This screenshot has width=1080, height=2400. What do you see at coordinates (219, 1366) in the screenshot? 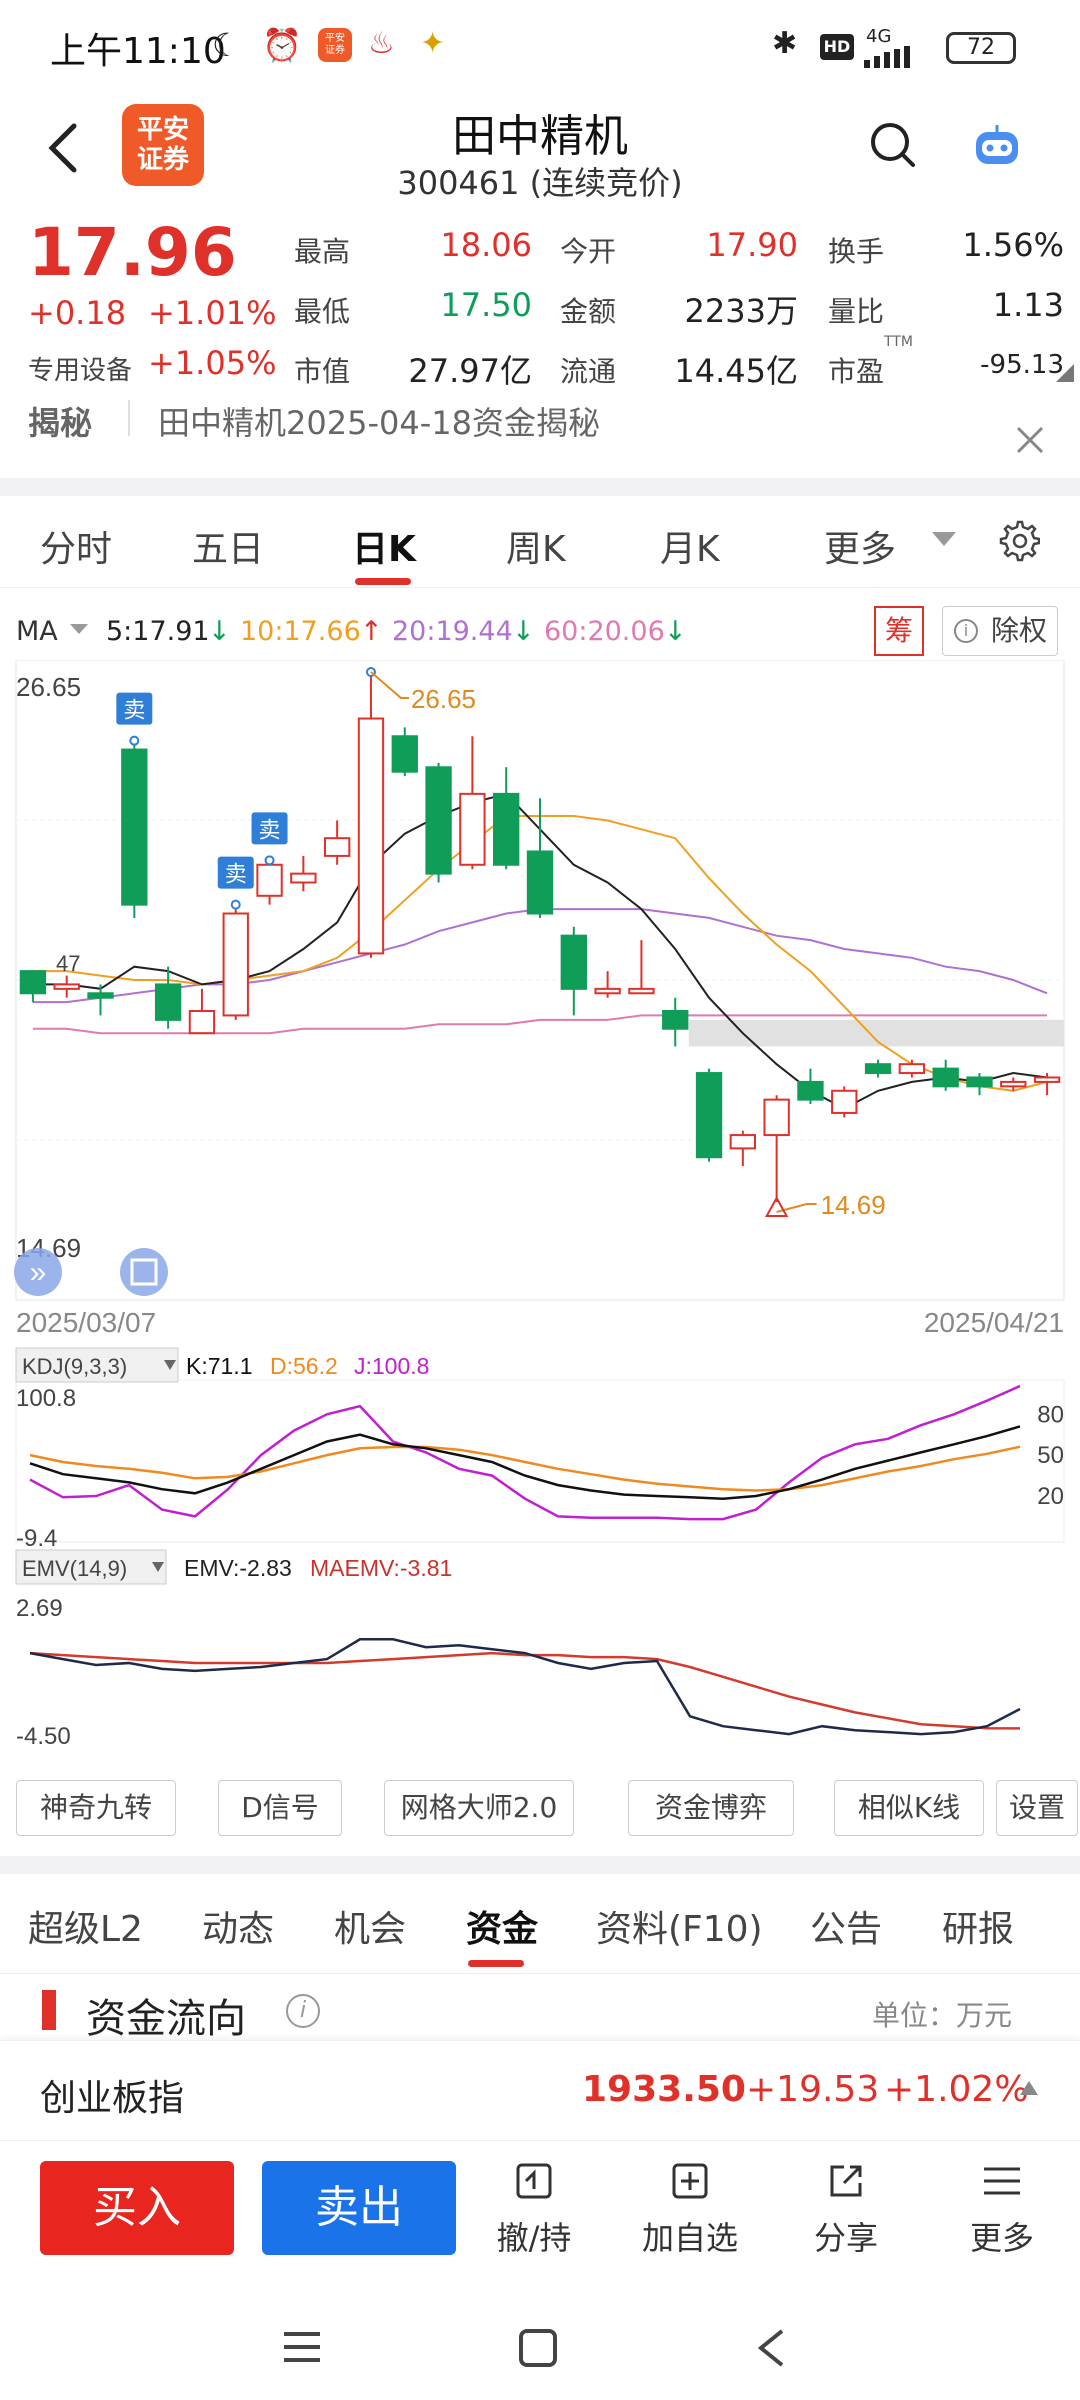
I see `kdj-k-value: K:71.1` at bounding box center [219, 1366].